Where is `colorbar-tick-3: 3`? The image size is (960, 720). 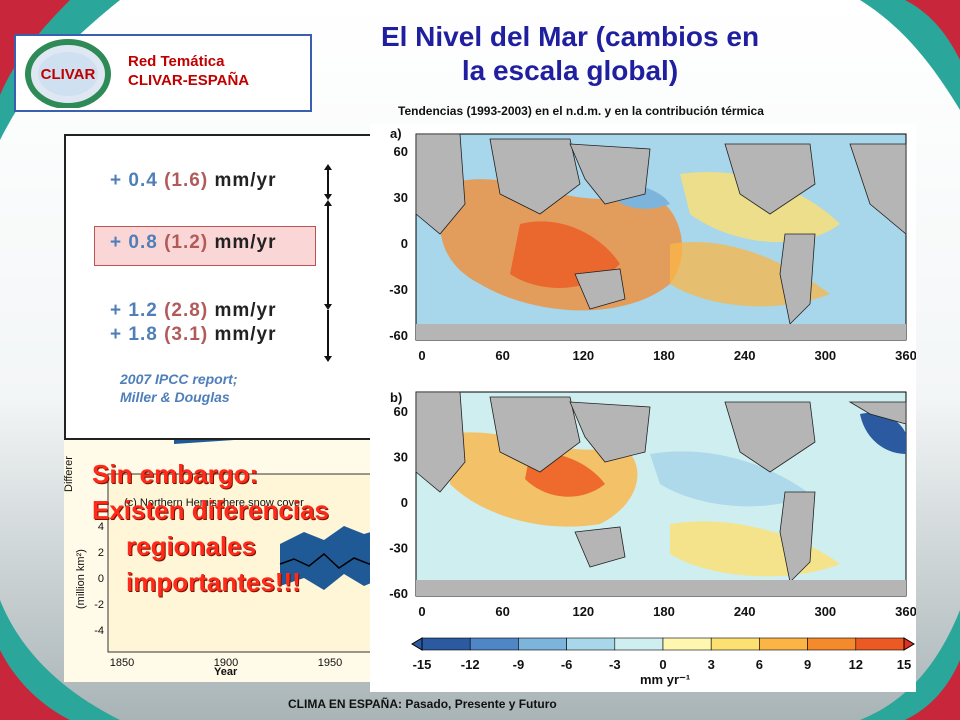
colorbar-tick-3: 3 is located at coordinates (711, 664).